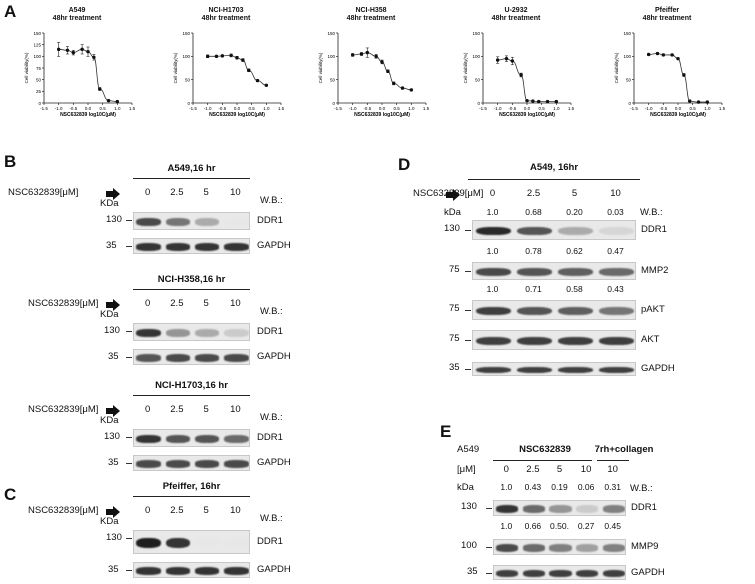 This screenshot has height=584, width=755. I want to click on blot-title: NCI-H1703,16 hr, so click(191, 385).